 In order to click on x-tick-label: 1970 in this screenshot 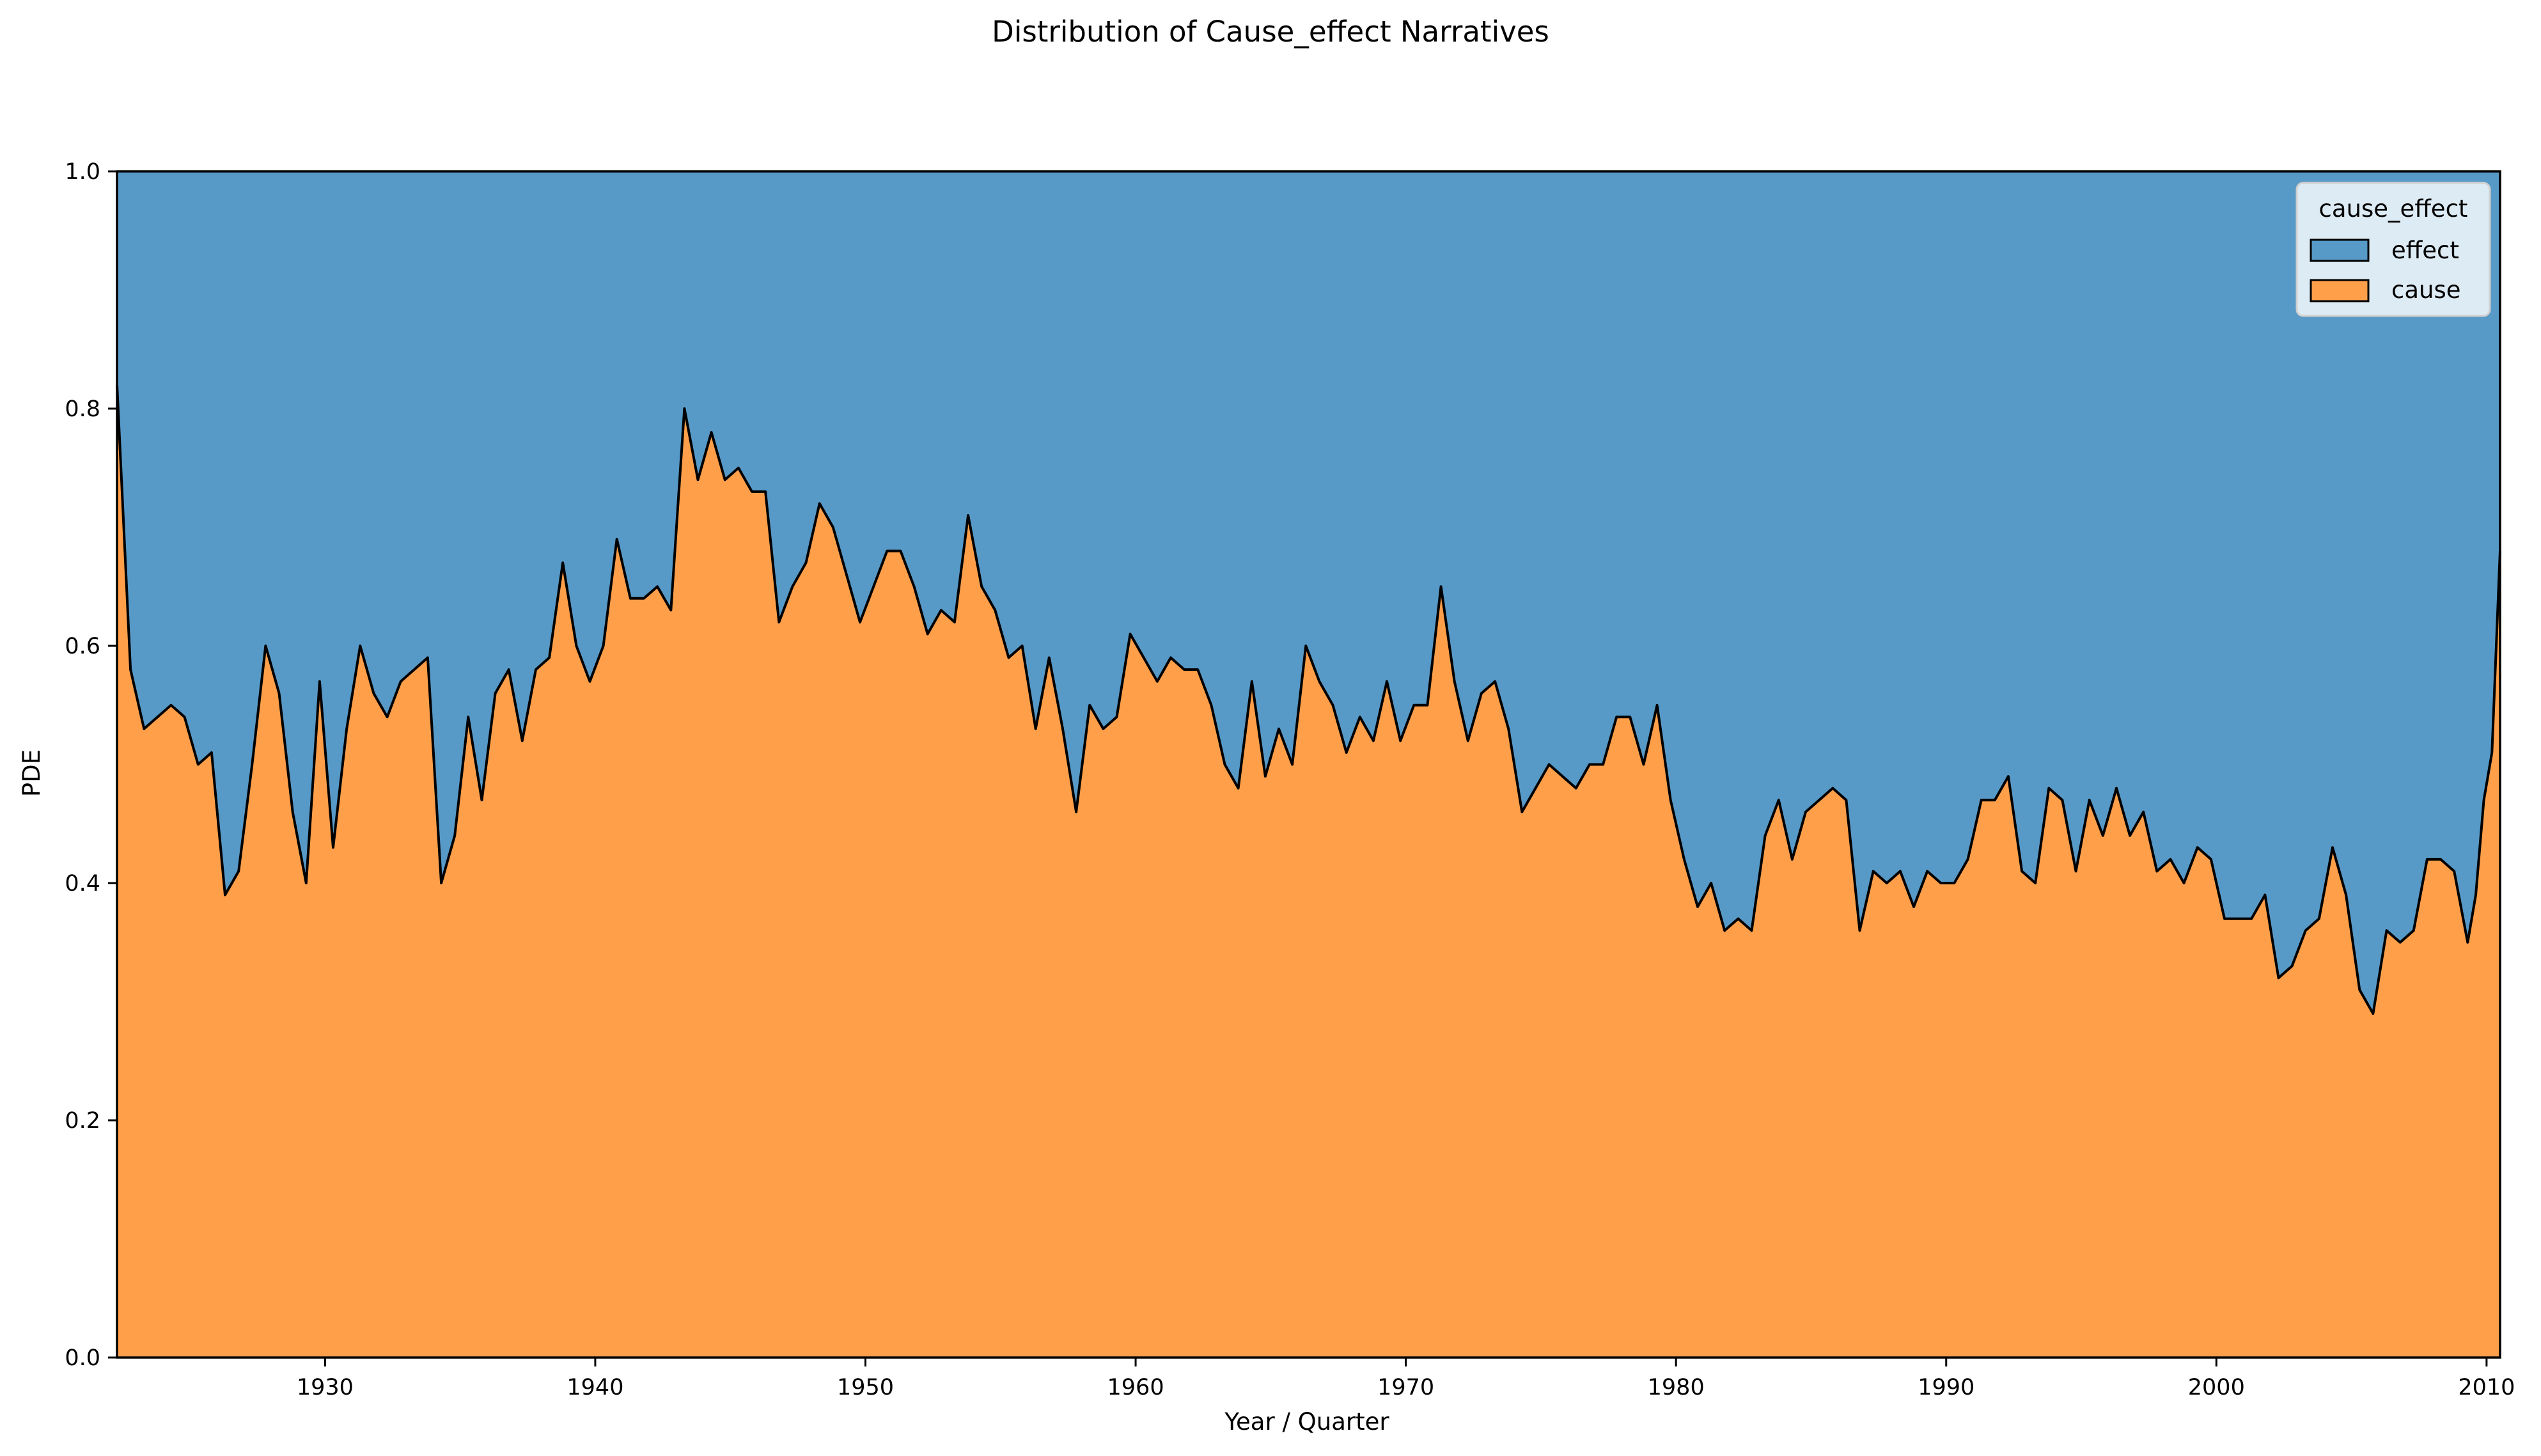, I will do `click(1405, 1387)`.